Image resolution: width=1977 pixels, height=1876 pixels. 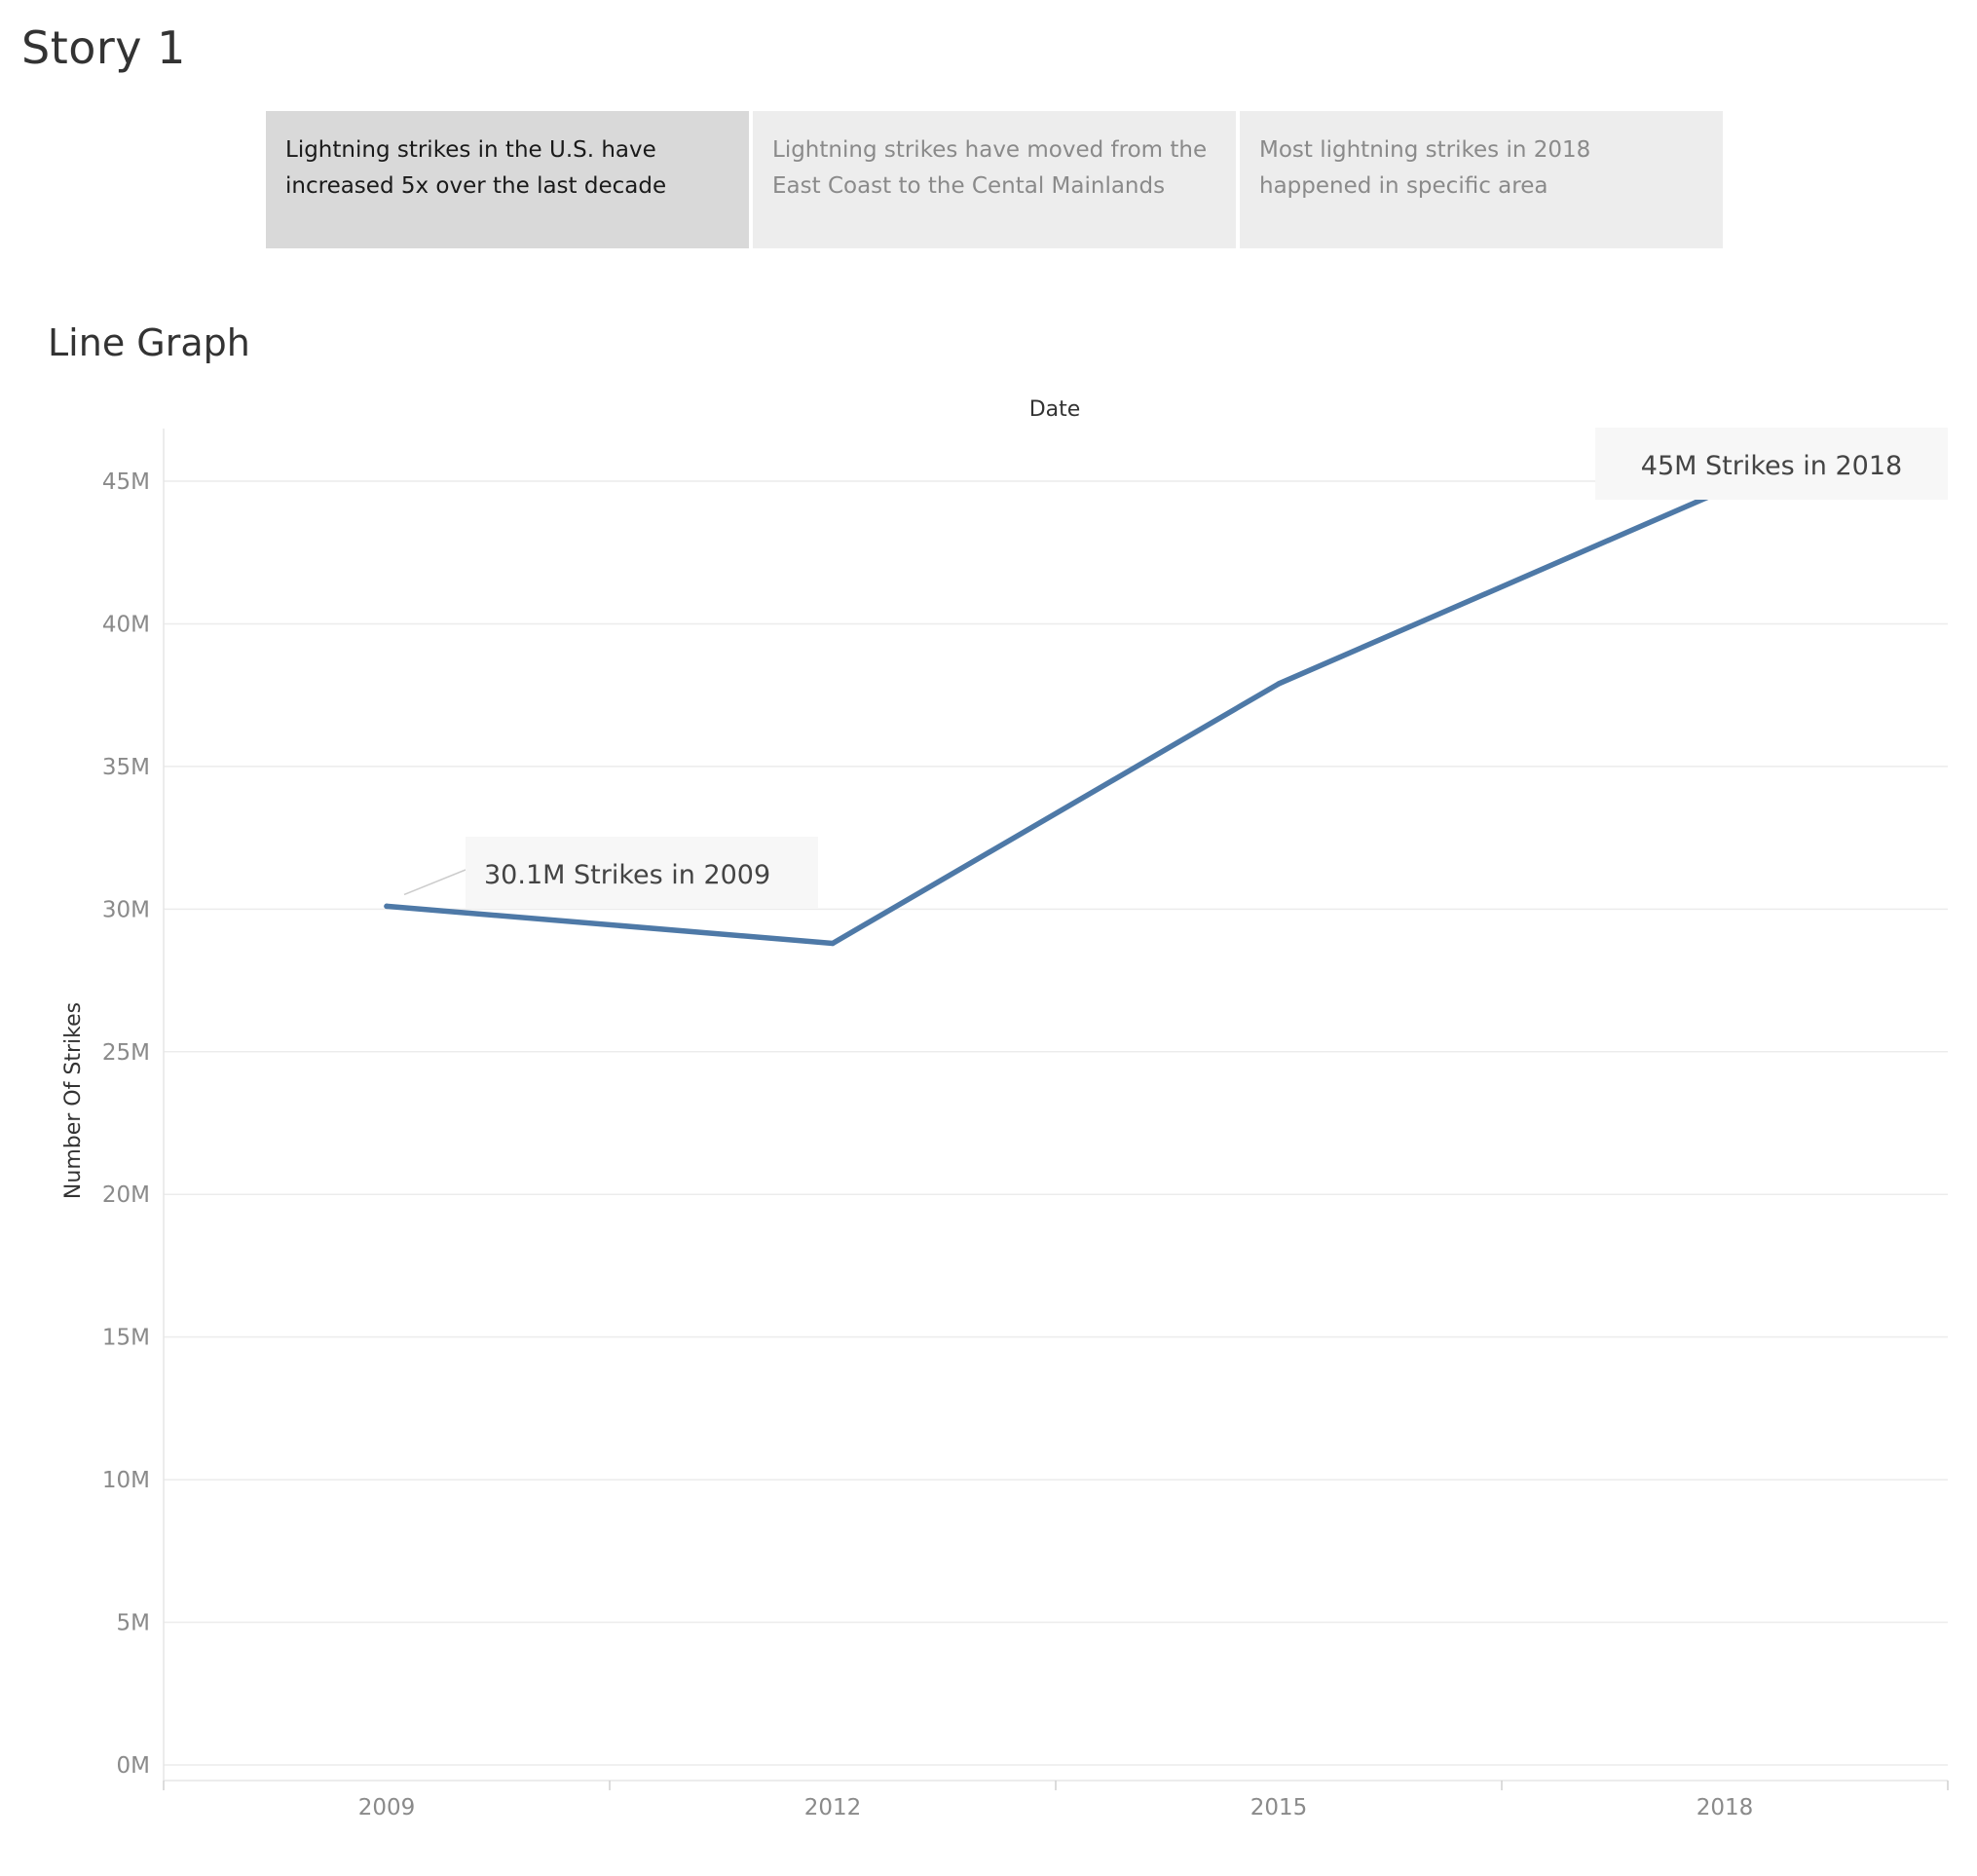 What do you see at coordinates (73, 1101) in the screenshot?
I see `y-axis-label: Number Of Strikes` at bounding box center [73, 1101].